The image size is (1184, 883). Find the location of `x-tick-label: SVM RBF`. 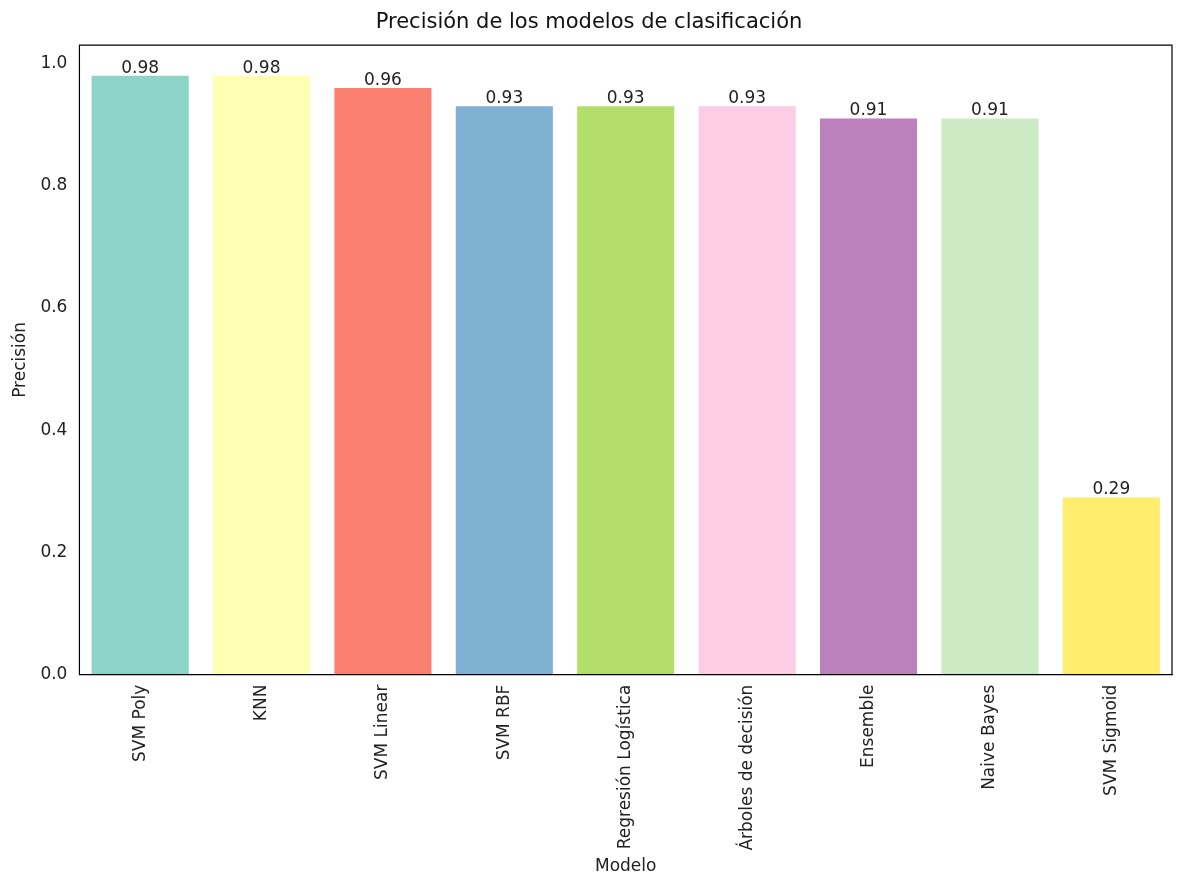

x-tick-label: SVM RBF is located at coordinates (502, 722).